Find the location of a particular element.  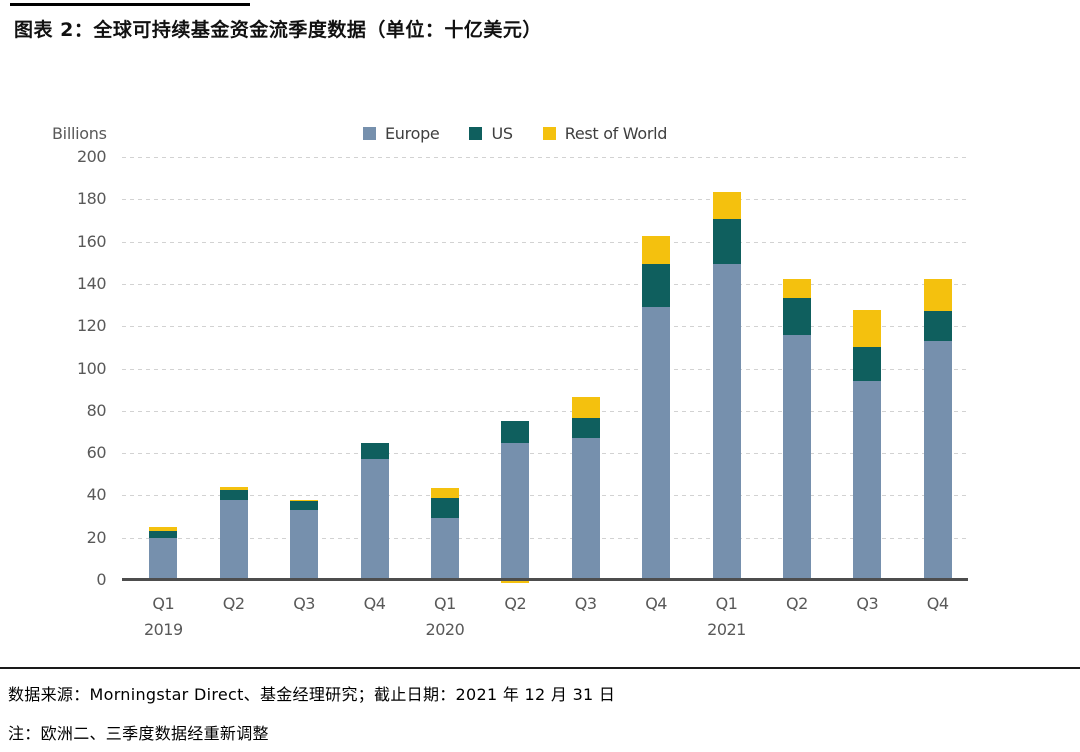

y-tick-label: 60 is located at coordinates (96, 453).